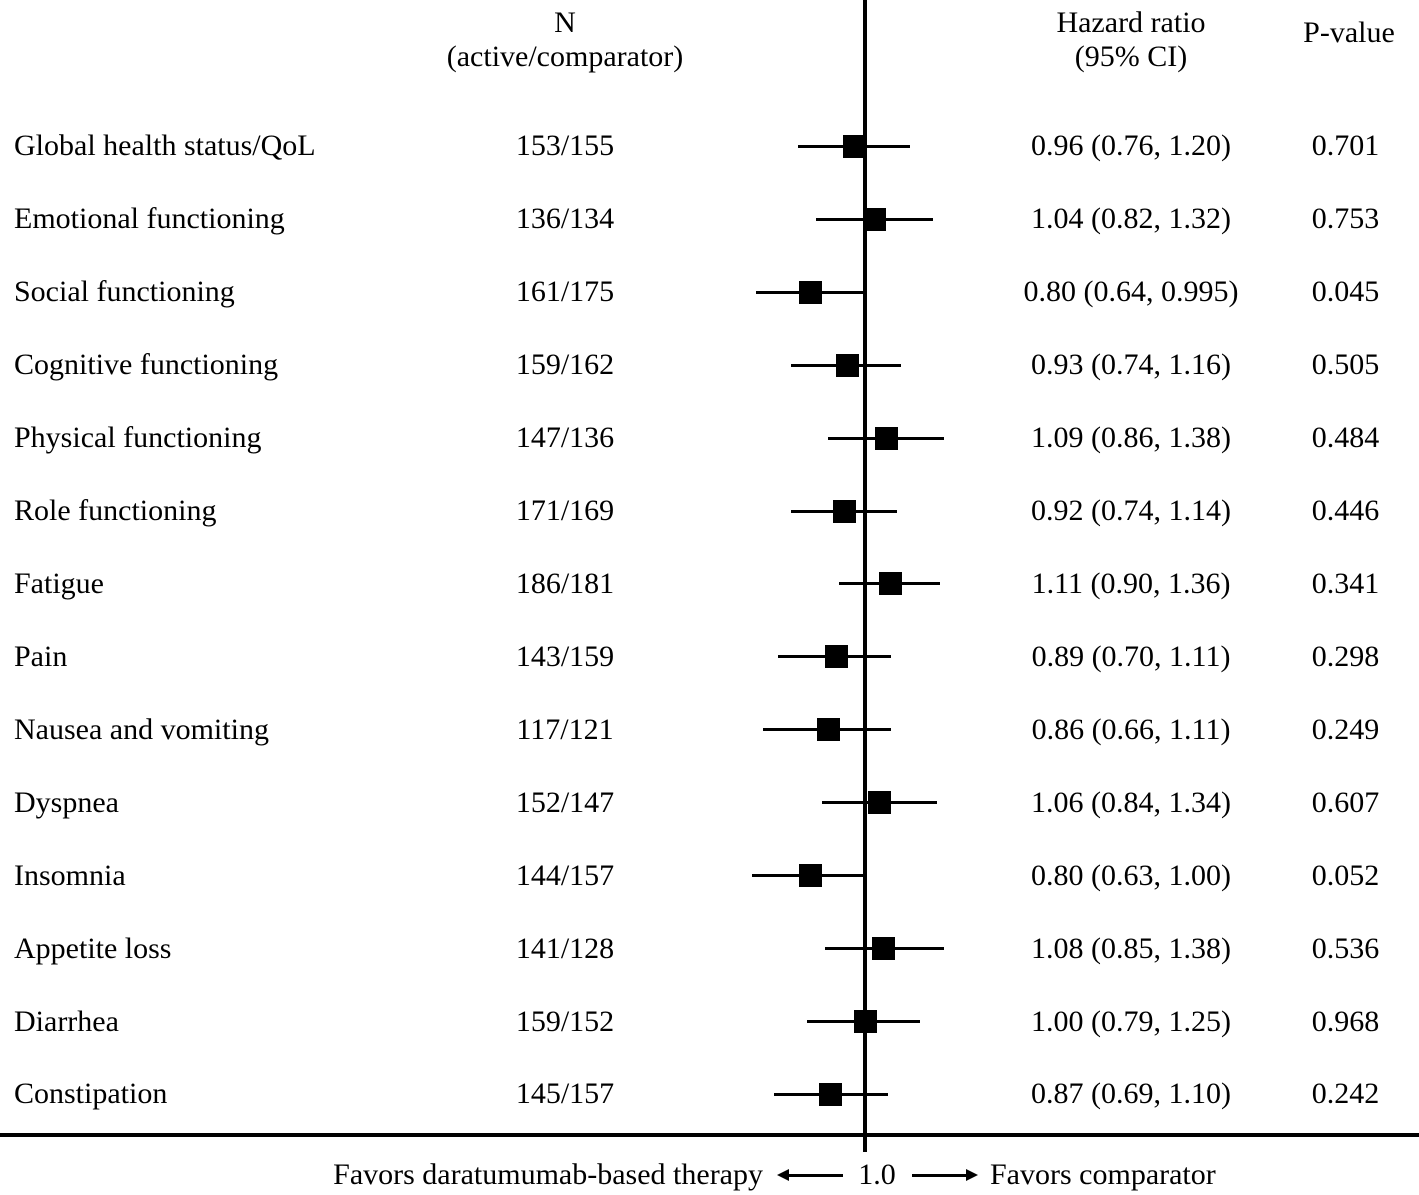 The image size is (1419, 1195). What do you see at coordinates (91, 1094) in the screenshot?
I see `row-label: Constipation` at bounding box center [91, 1094].